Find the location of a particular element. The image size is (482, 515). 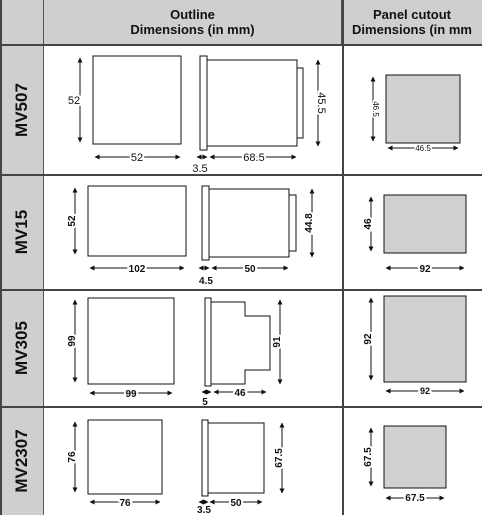

dim-label: 45.5 is located at coordinates (321, 102).